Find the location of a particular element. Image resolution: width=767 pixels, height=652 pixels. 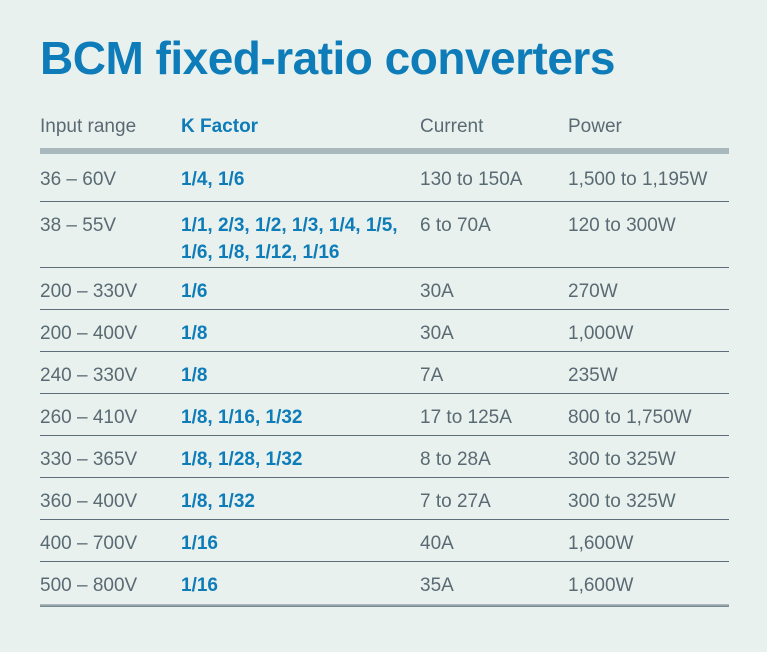

k-factor-value: 1/8, 1/28, 1/32 is located at coordinates (242, 459).